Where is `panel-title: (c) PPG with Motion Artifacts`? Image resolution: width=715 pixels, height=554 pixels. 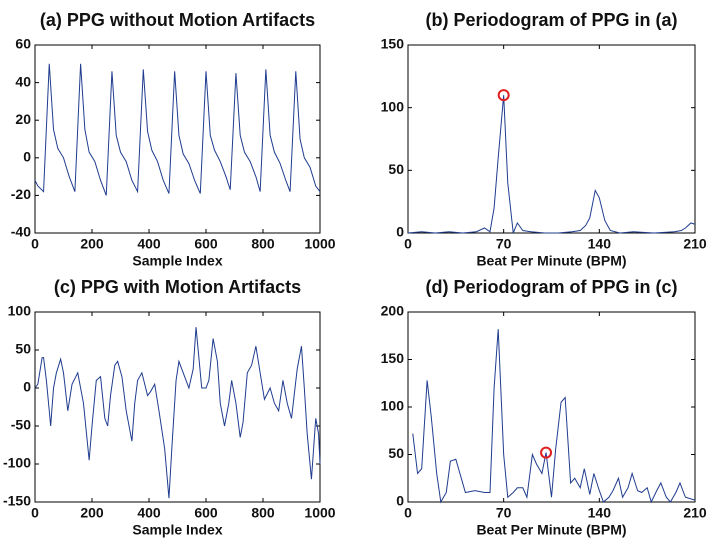 panel-title: (c) PPG with Motion Artifacts is located at coordinates (177, 287).